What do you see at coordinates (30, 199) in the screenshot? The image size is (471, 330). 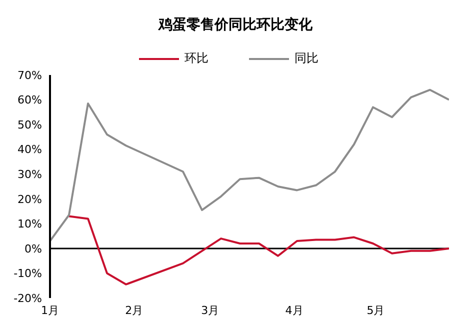 I see `y-tick-label: 20%` at bounding box center [30, 199].